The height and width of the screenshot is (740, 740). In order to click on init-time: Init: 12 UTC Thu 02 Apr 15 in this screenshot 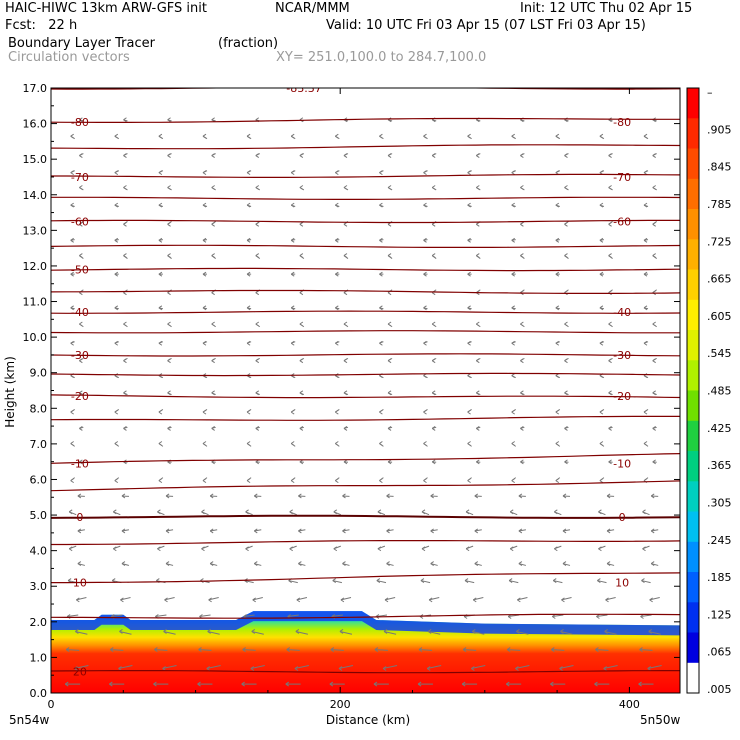, I will do `click(606, 8)`.